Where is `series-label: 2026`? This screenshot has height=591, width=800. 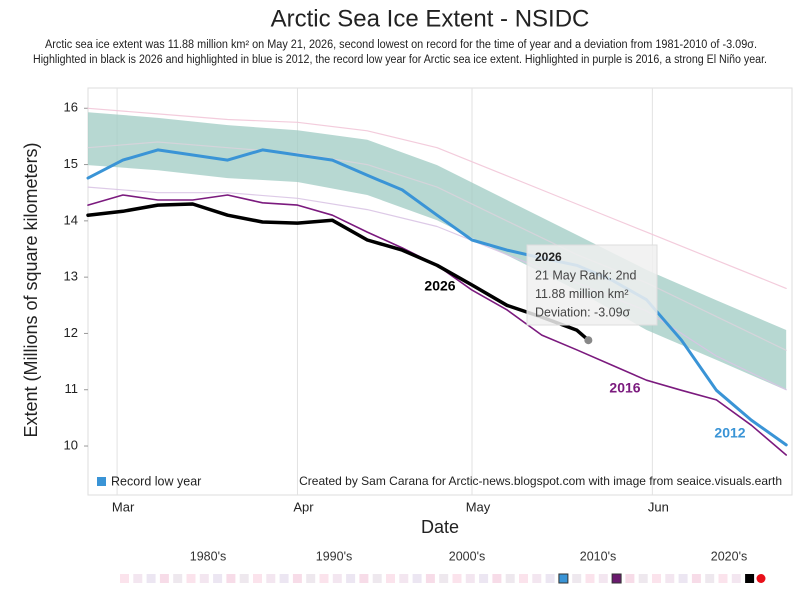
series-label: 2026 is located at coordinates (439, 286).